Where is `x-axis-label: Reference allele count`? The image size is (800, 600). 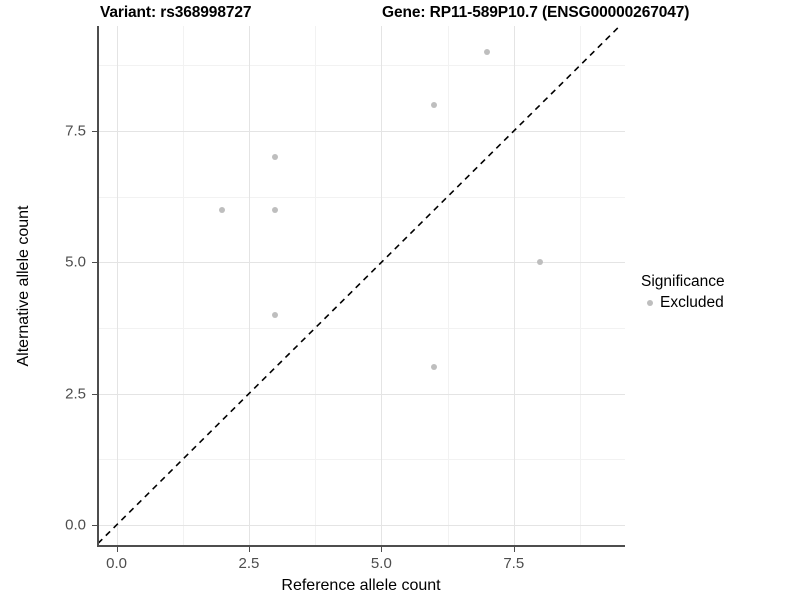
x-axis-label: Reference allele count is located at coordinates (361, 585).